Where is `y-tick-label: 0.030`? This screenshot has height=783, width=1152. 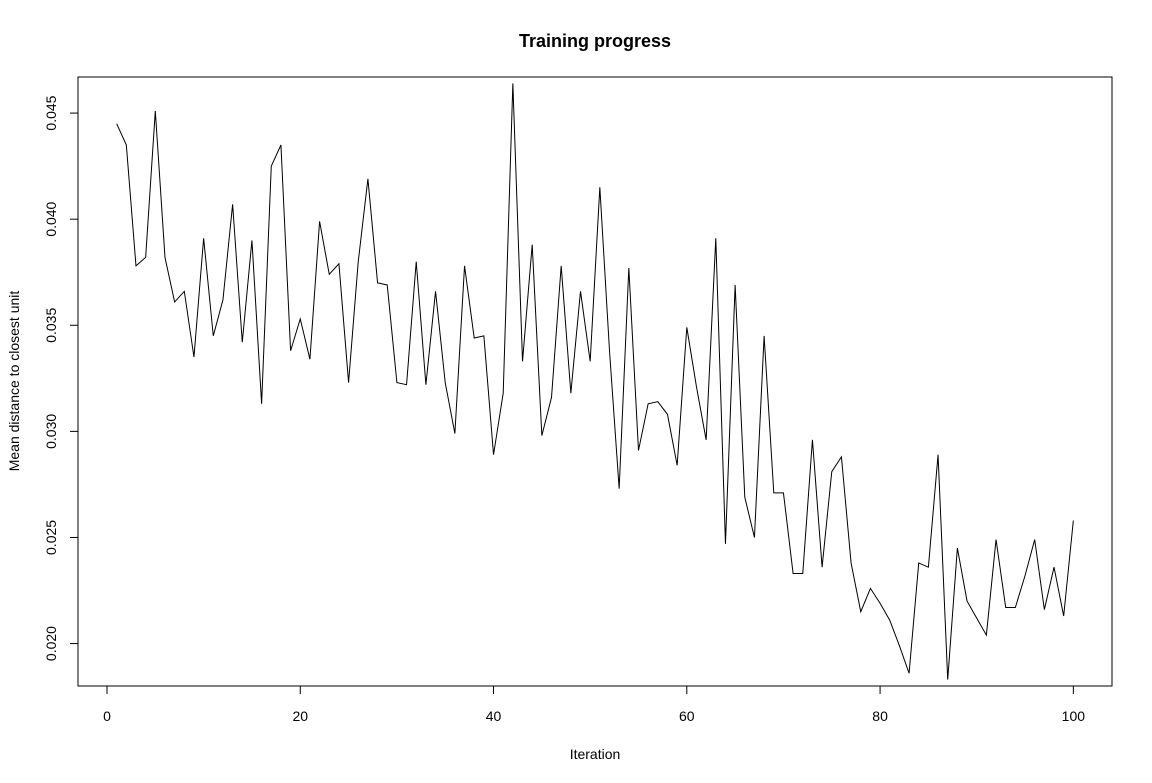 y-tick-label: 0.030 is located at coordinates (51, 431).